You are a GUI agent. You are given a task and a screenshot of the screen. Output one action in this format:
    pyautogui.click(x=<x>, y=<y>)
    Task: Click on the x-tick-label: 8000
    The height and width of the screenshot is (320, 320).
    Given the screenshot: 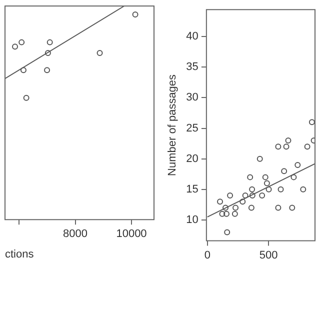 What is the action you would take?
    pyautogui.click(x=75, y=234)
    